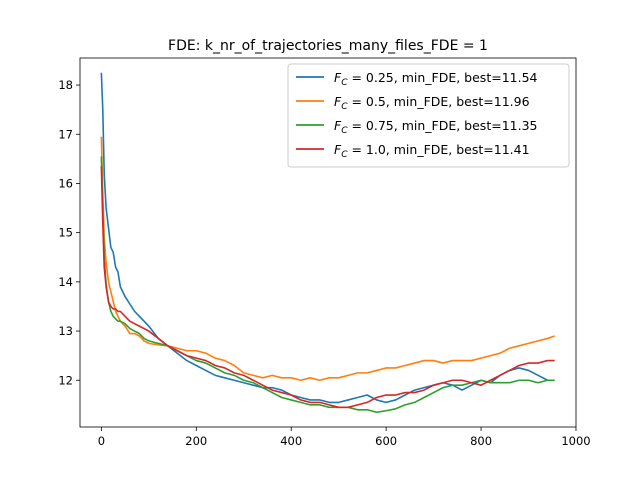 This screenshot has height=480, width=640. Describe the element at coordinates (575, 441) in the screenshot. I see `x-tick-label: 1000` at that location.